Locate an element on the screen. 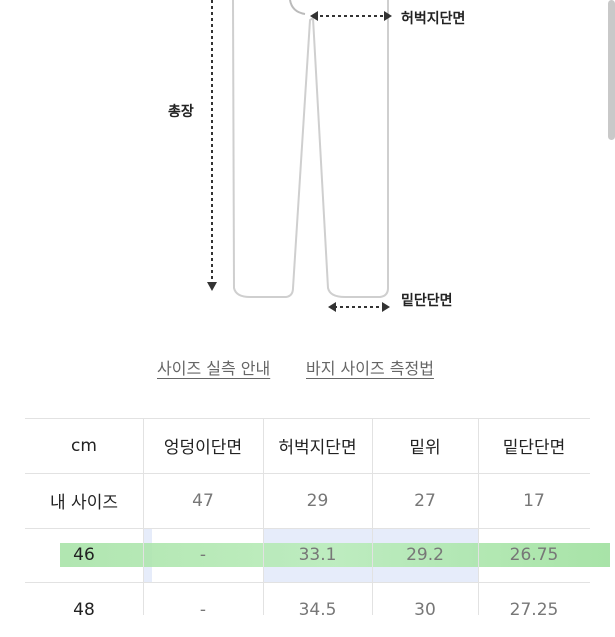 The image size is (615, 637). length-label: 총장 is located at coordinates (181, 112).